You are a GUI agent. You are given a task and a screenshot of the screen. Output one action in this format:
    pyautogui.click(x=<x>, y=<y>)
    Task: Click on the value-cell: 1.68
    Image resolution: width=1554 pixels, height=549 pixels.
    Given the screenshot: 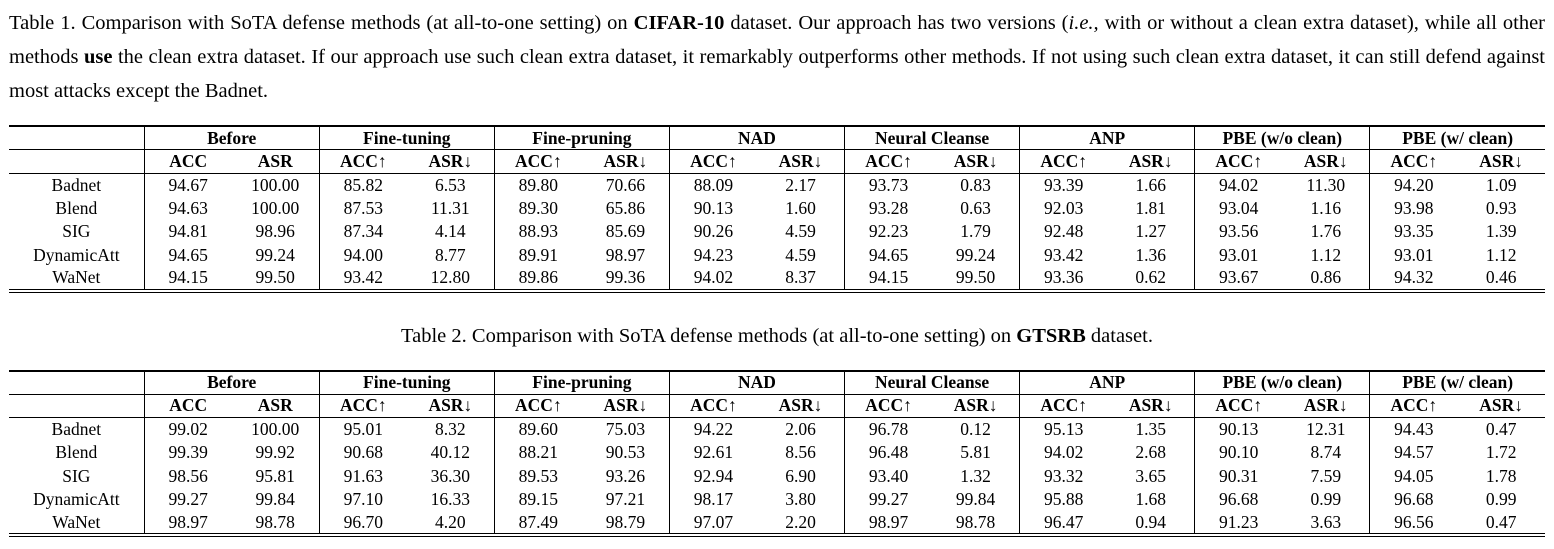 What is the action you would take?
    pyautogui.click(x=1150, y=499)
    